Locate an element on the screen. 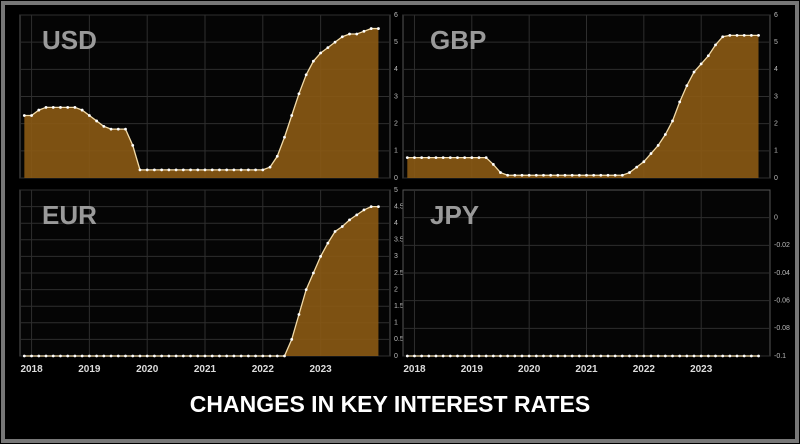 The width and height of the screenshot is (800, 444). y-tick-label: 4.5 is located at coordinates (399, 206).